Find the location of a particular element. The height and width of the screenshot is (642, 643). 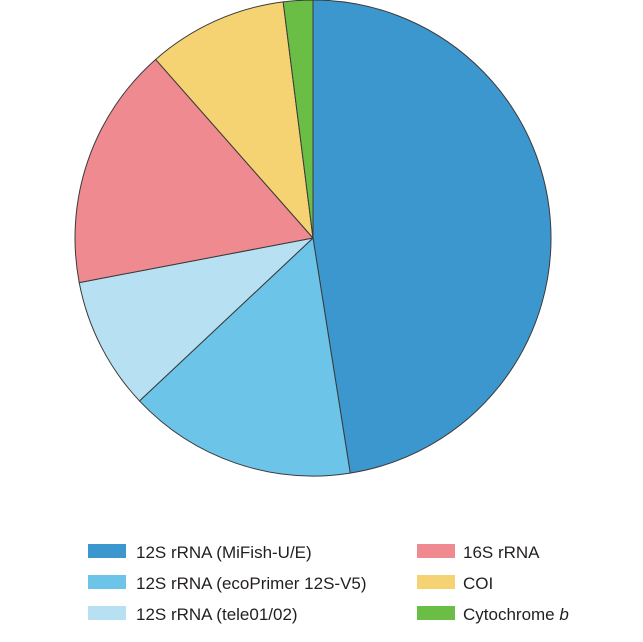

legend-swatch-tele is located at coordinates (107, 613).